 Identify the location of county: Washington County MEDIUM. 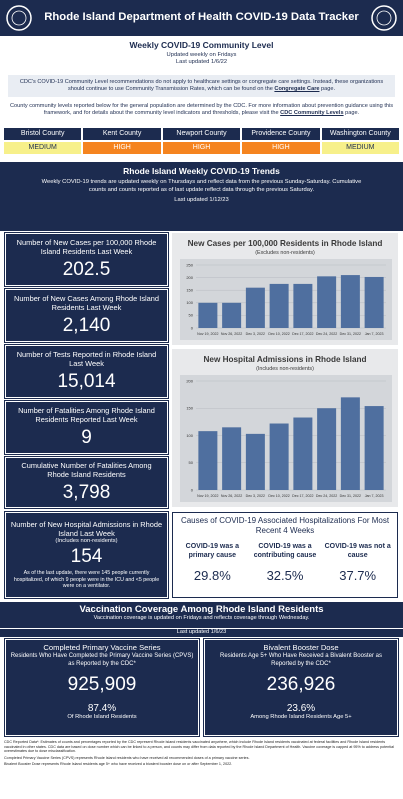
(360, 141).